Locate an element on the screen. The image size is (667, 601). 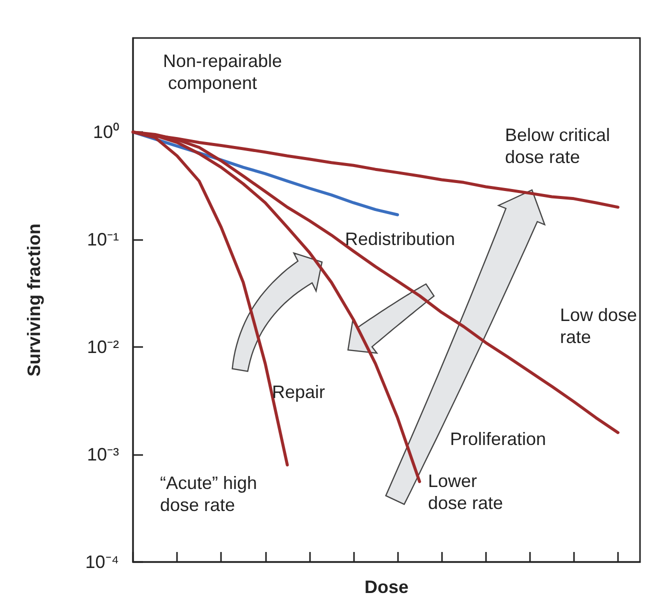
annotation: Proliferation is located at coordinates (498, 439).